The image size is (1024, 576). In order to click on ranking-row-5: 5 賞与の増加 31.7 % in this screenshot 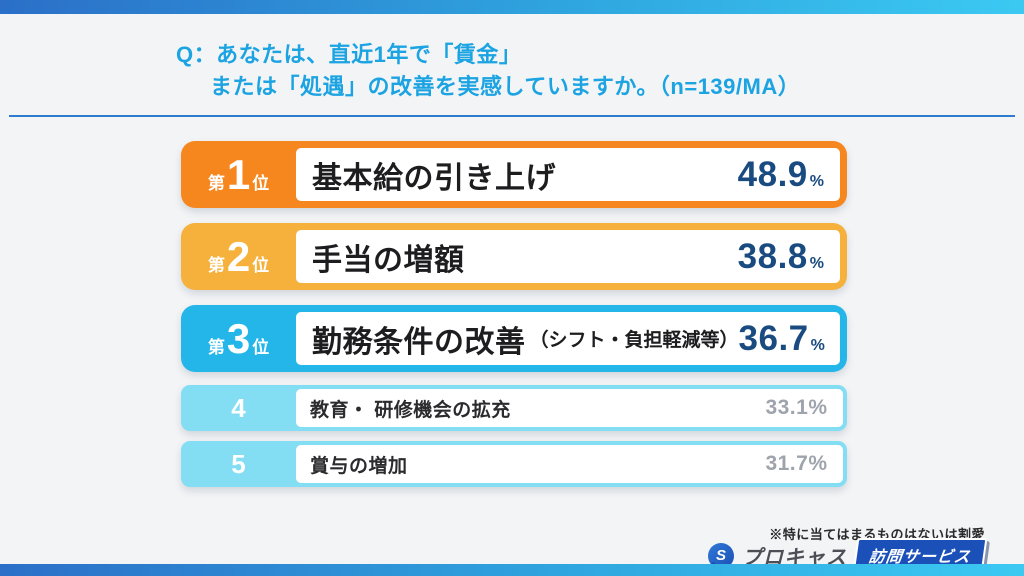, I will do `click(514, 464)`.